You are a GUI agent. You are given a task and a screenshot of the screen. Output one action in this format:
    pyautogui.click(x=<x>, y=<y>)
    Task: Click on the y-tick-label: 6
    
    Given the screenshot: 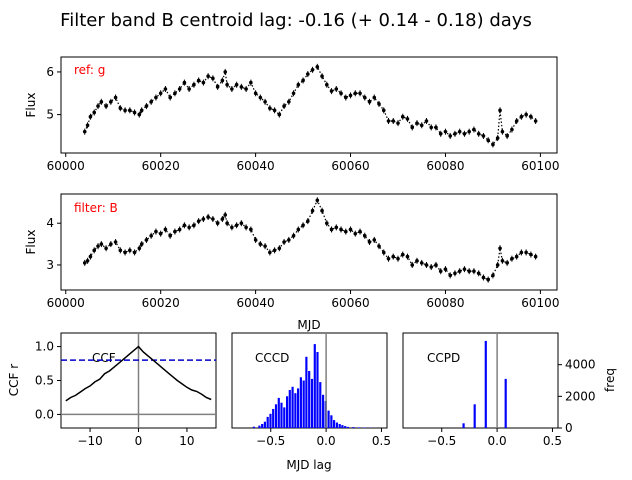 What is the action you would take?
    pyautogui.click(x=50, y=72)
    